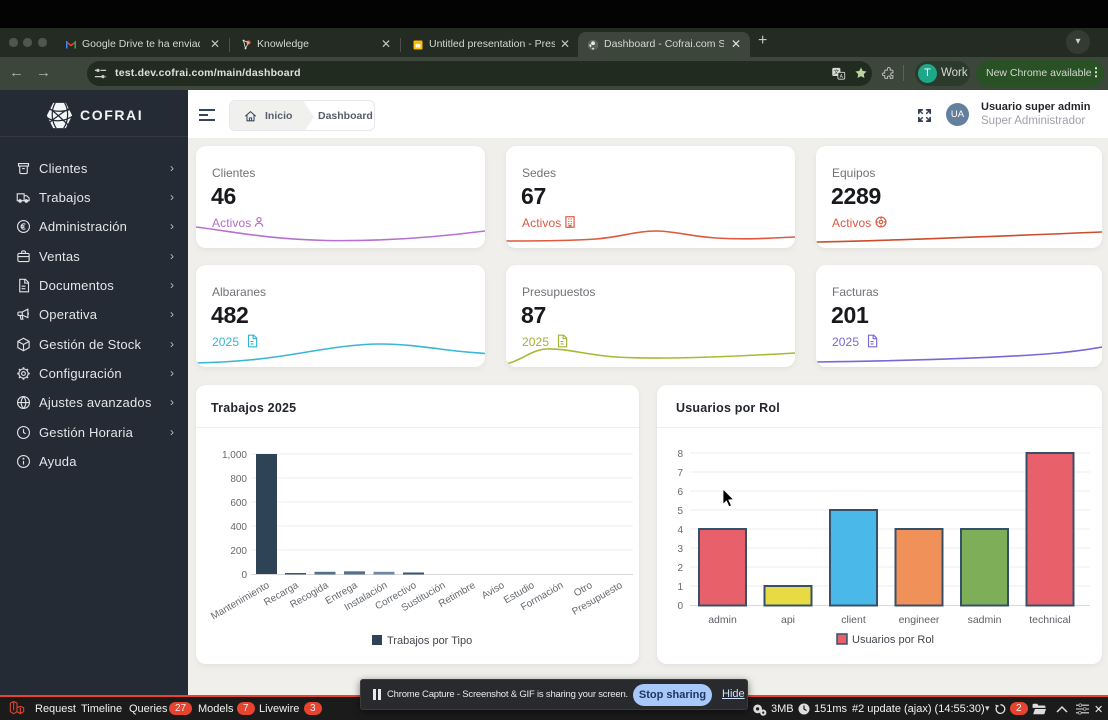  What do you see at coordinates (893, 640) in the screenshot?
I see `svg-text: Usuarios por Rol` at bounding box center [893, 640].